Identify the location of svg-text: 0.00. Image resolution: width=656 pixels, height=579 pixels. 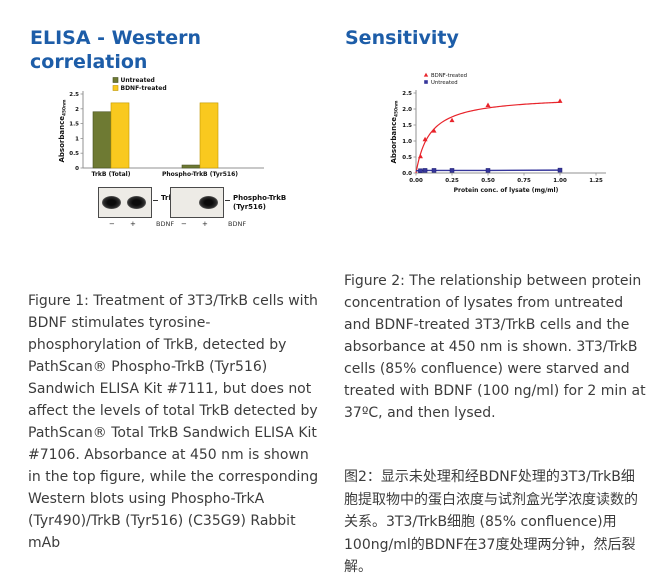
(416, 181).